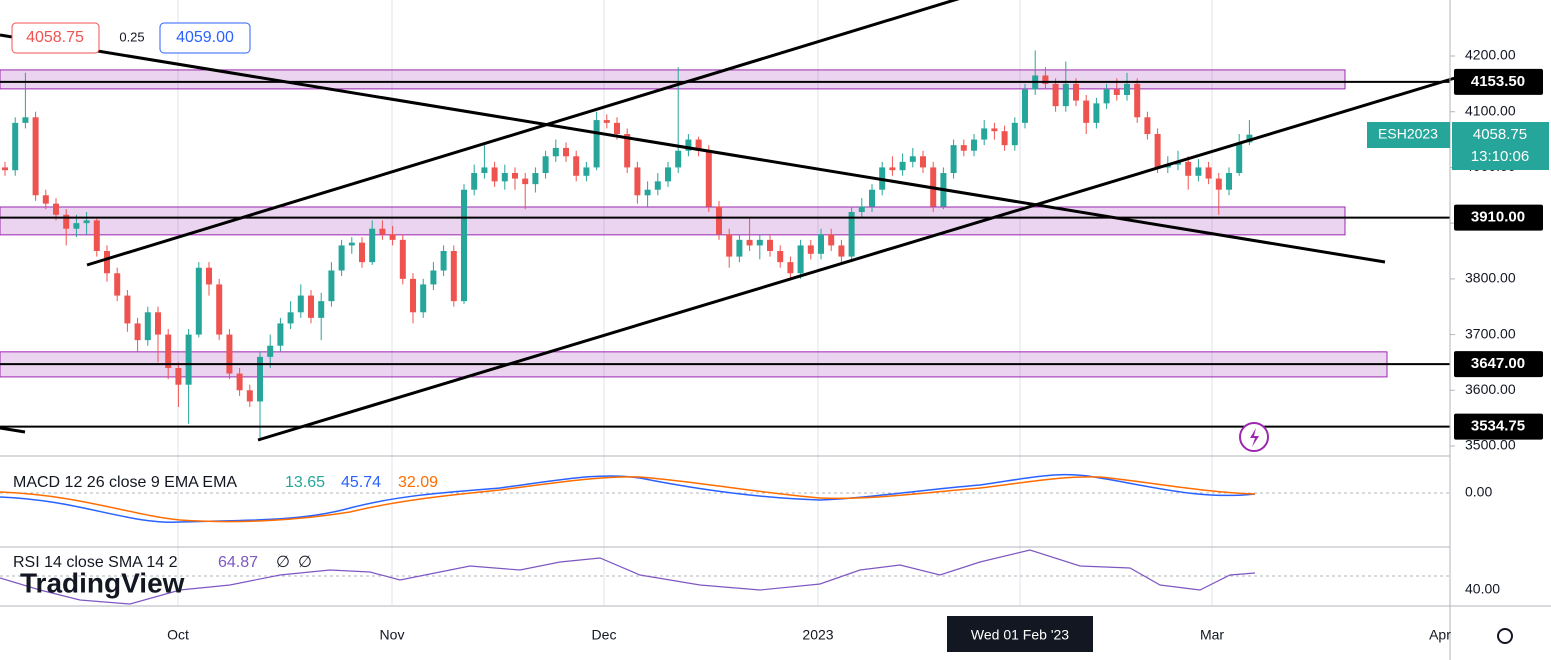 Image resolution: width=1551 pixels, height=660 pixels. I want to click on rsi-value: 64.87, so click(238, 562).